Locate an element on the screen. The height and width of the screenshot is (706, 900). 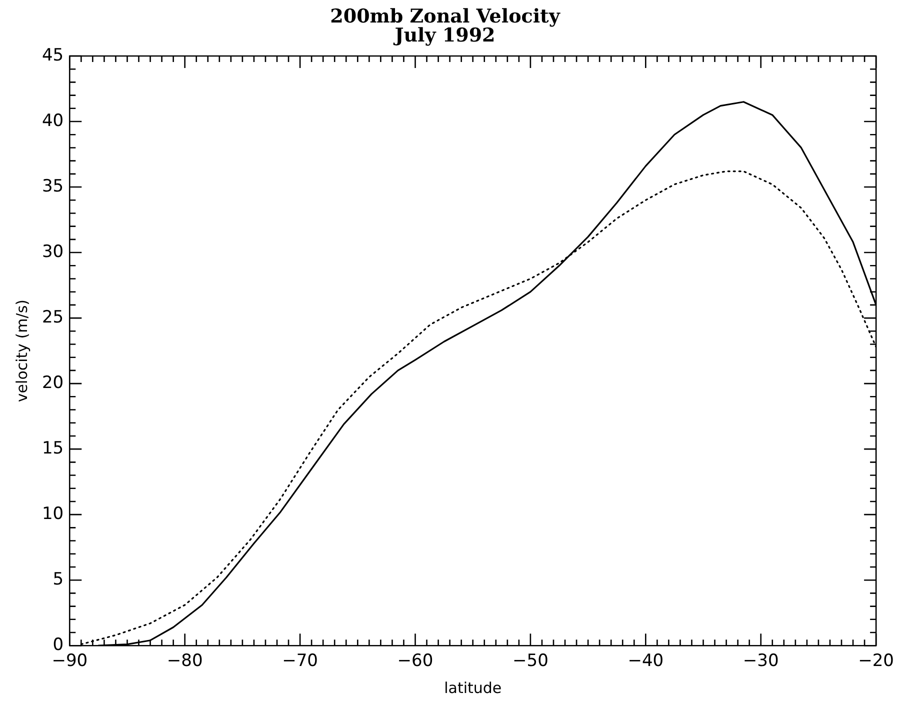
y-tick-label: 5 is located at coordinates (58, 580).